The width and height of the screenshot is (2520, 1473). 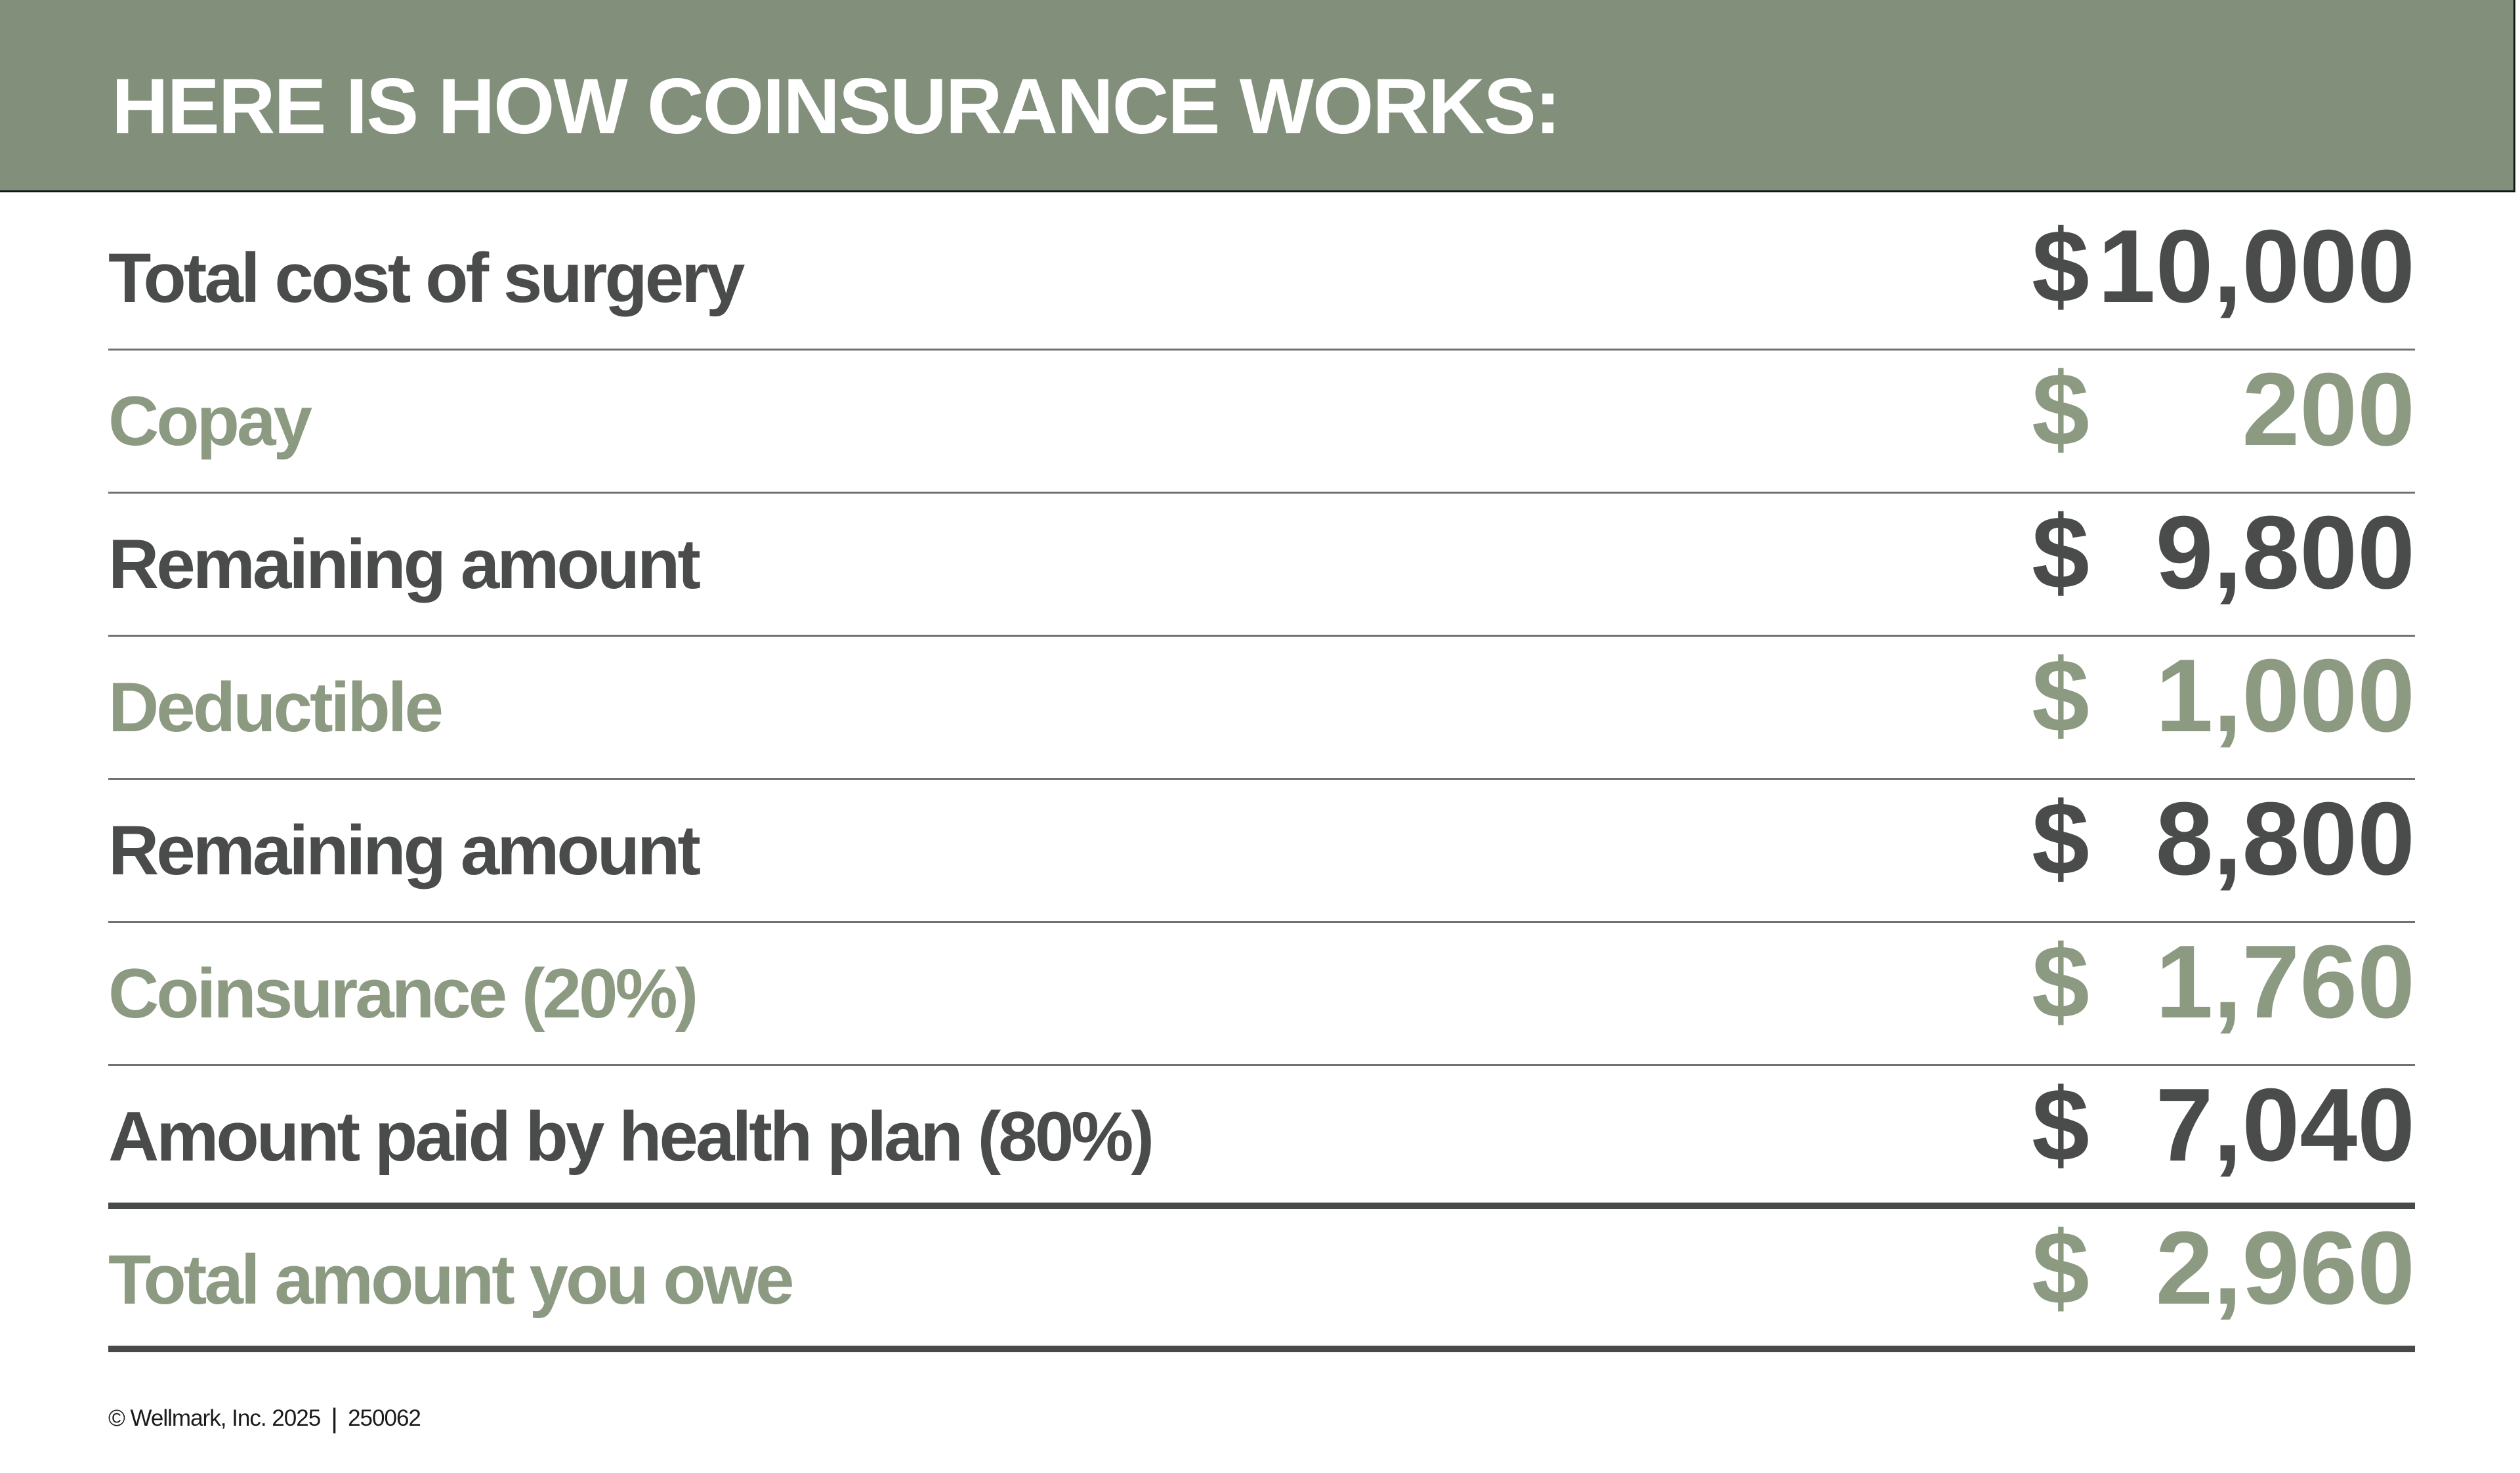 What do you see at coordinates (2223, 409) in the screenshot?
I see `row-value: $ 200` at bounding box center [2223, 409].